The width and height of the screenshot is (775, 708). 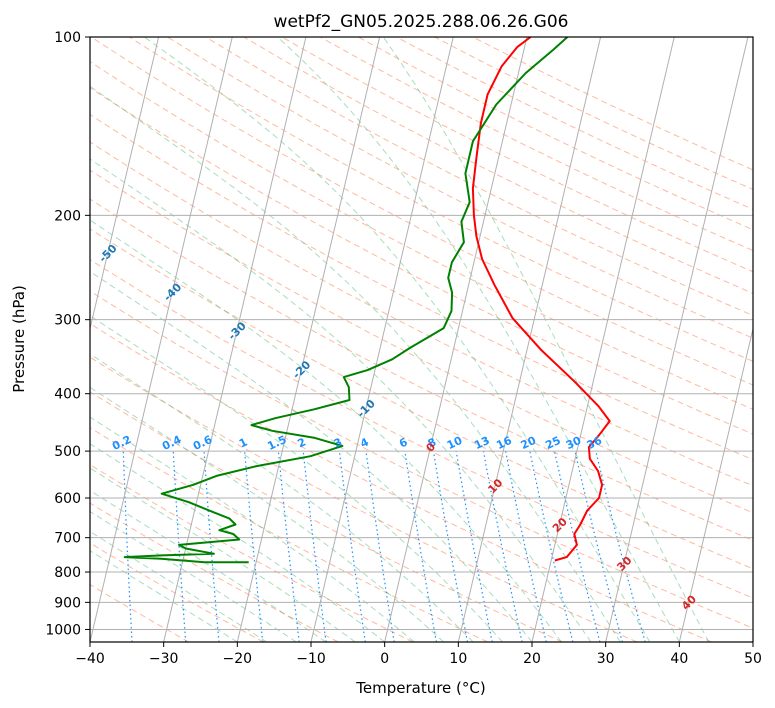 What do you see at coordinates (532, 659) in the screenshot?
I see `x-tick-label: 20` at bounding box center [532, 659].